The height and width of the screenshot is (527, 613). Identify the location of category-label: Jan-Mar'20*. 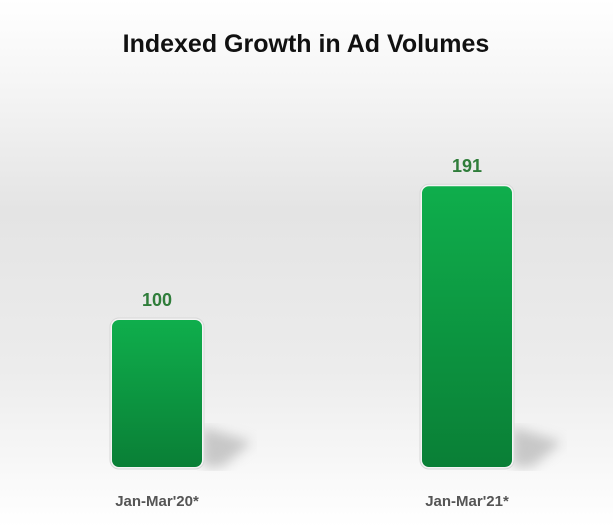
(157, 501).